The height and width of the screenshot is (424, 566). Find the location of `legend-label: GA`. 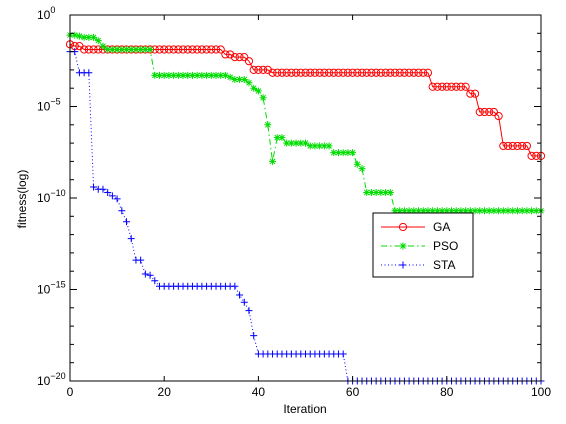

legend-label: GA is located at coordinates (441, 227).